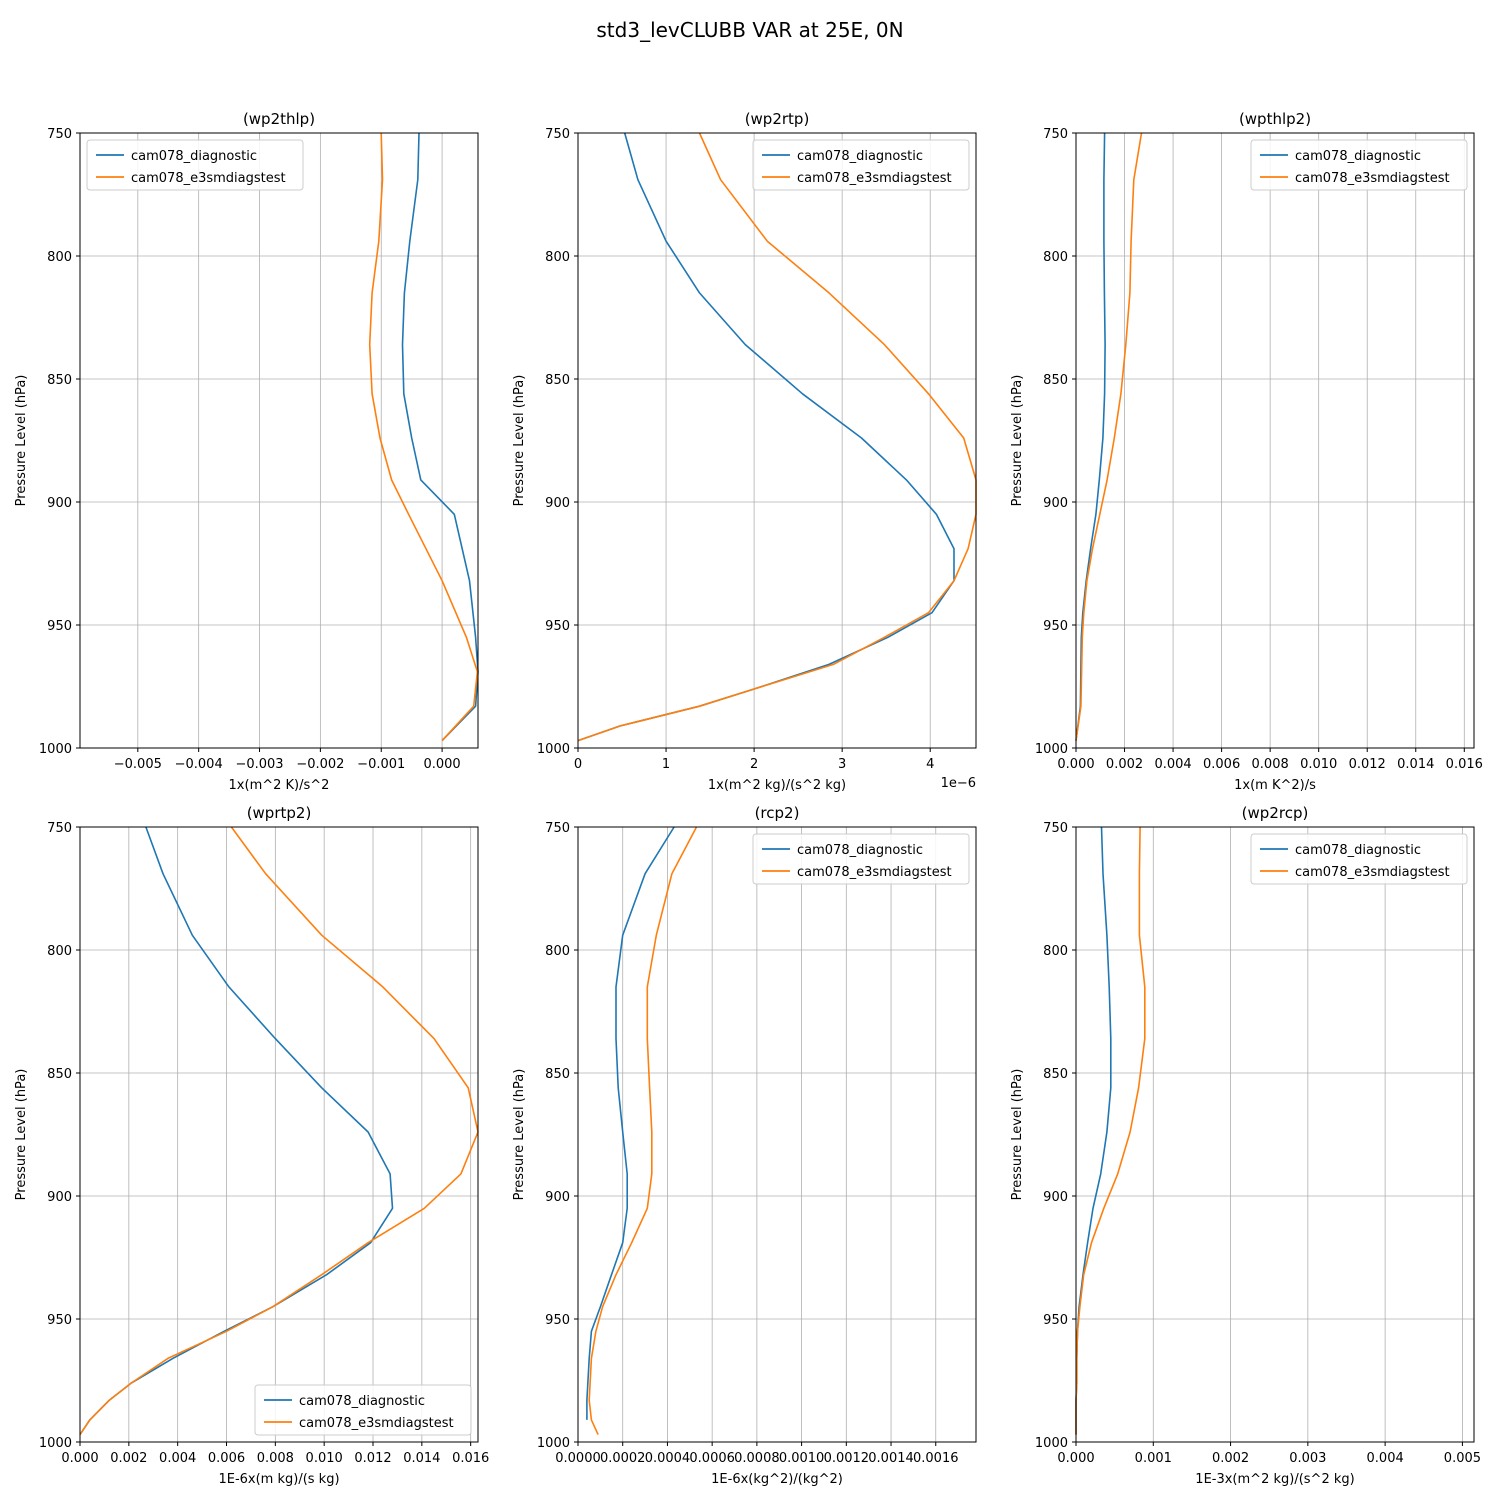  What do you see at coordinates (177, 1458) in the screenshot?
I see `x-tick-label: 0.004` at bounding box center [177, 1458].